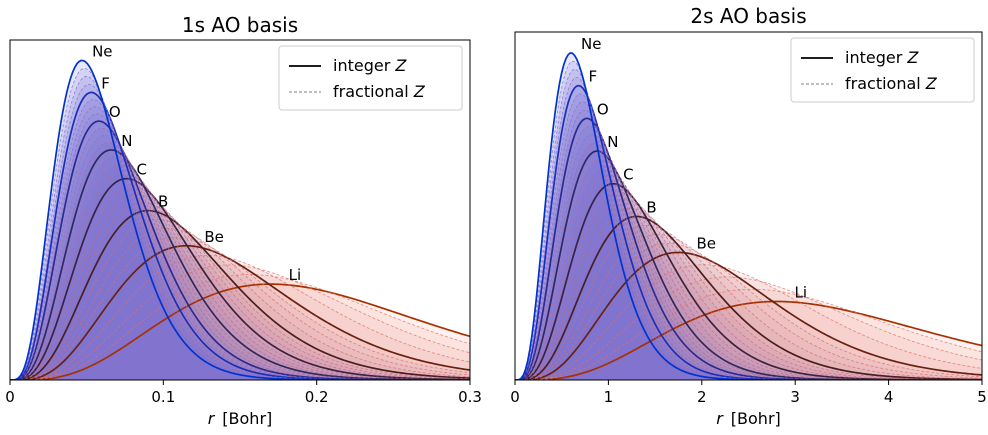 Image resolution: width=988 pixels, height=435 pixels. I want to click on x-tick-label: 5, so click(982, 397).